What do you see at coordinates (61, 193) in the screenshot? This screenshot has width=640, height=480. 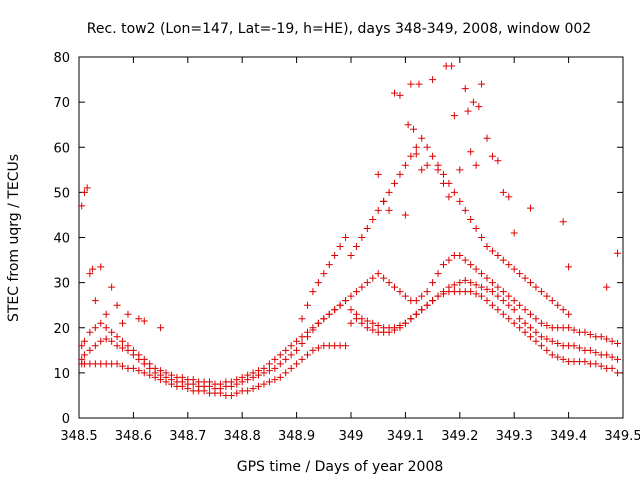 I see `y-tick-label: 50` at bounding box center [61, 193].